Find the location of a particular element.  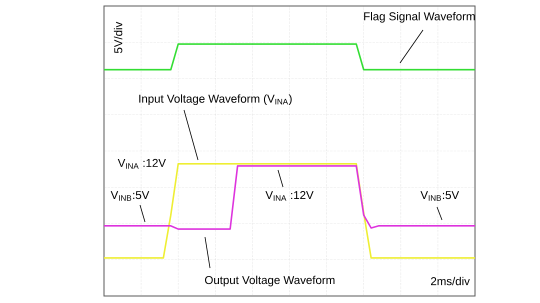

annotation: 5V/div is located at coordinates (118, 38).